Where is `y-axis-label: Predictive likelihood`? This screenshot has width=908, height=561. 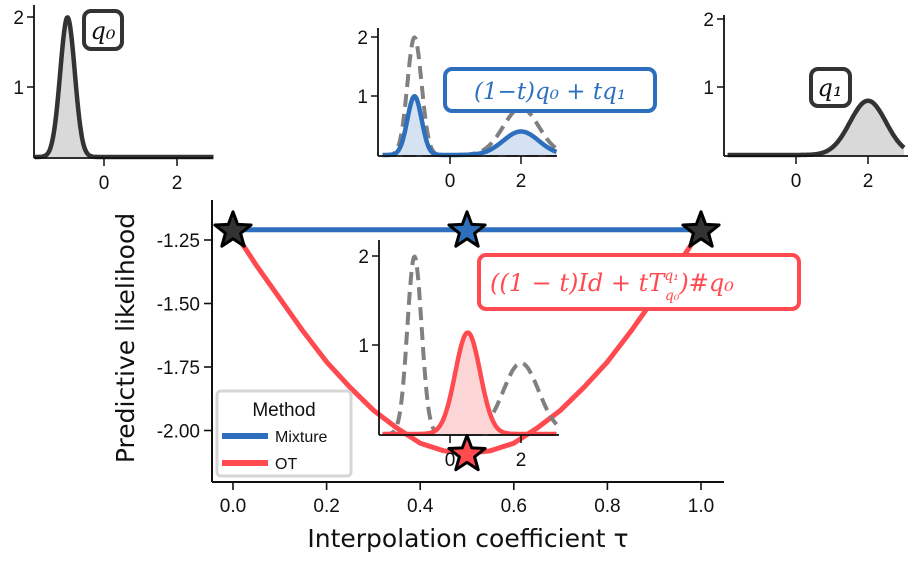 y-axis-label: Predictive likelihood is located at coordinates (125, 338).